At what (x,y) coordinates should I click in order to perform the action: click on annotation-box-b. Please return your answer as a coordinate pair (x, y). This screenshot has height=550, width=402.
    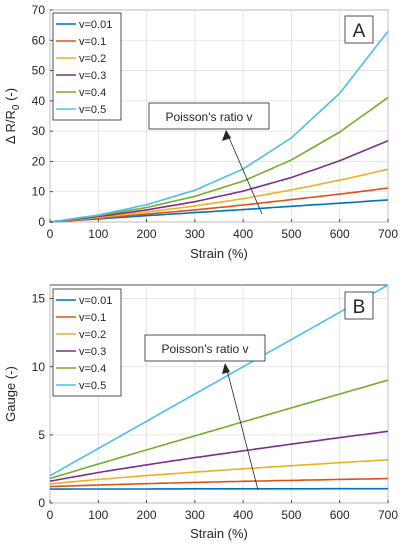
    Looking at the image, I should click on (205, 348).